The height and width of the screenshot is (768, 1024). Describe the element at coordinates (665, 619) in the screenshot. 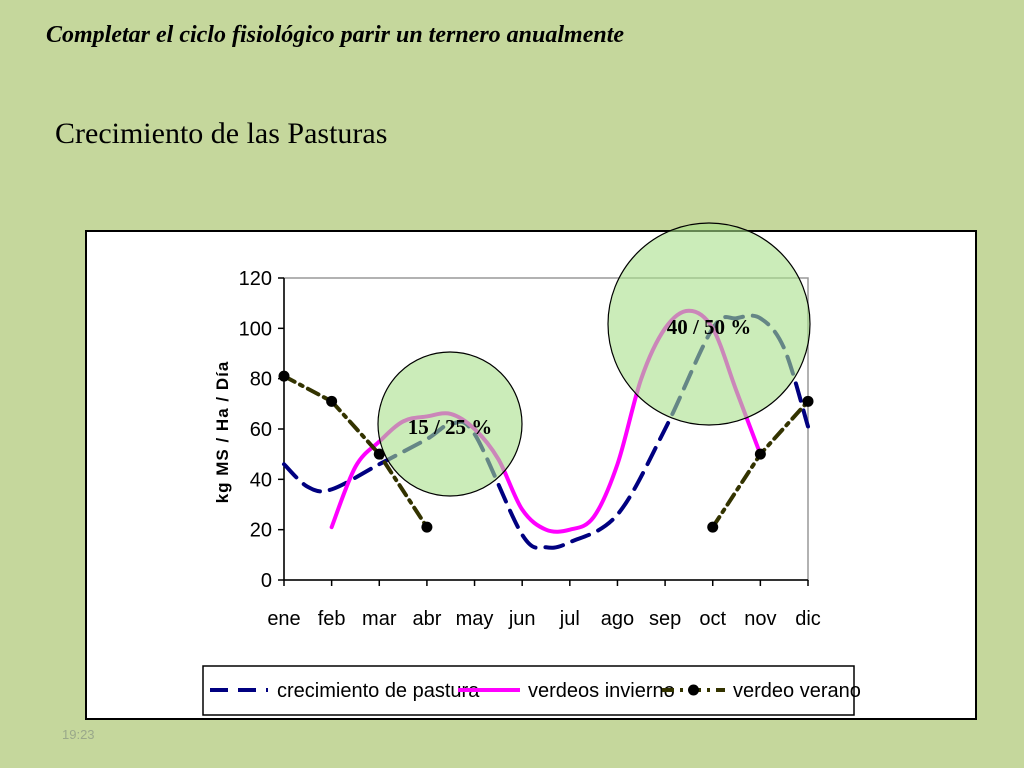

I see `x-tick-label: sep` at that location.